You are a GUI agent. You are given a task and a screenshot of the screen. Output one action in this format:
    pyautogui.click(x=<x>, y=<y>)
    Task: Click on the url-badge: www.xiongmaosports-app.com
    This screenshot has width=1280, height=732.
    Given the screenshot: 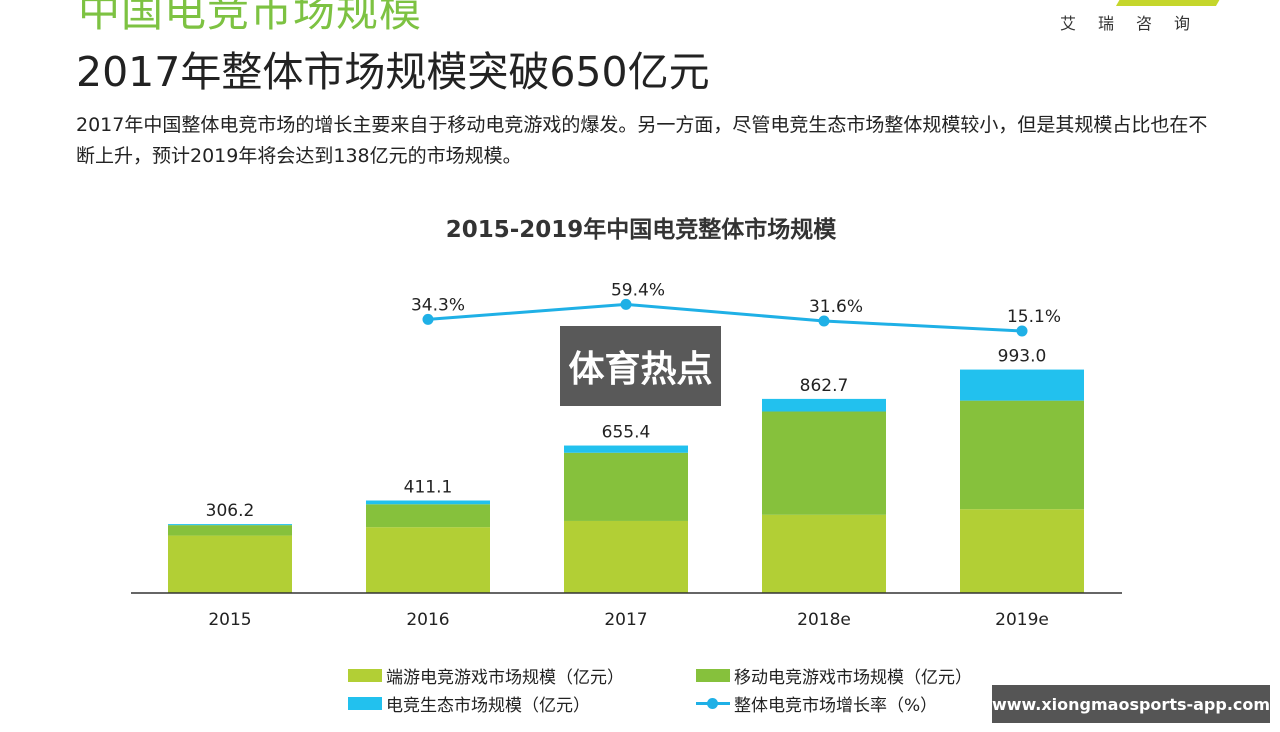 What is the action you would take?
    pyautogui.click(x=1131, y=704)
    